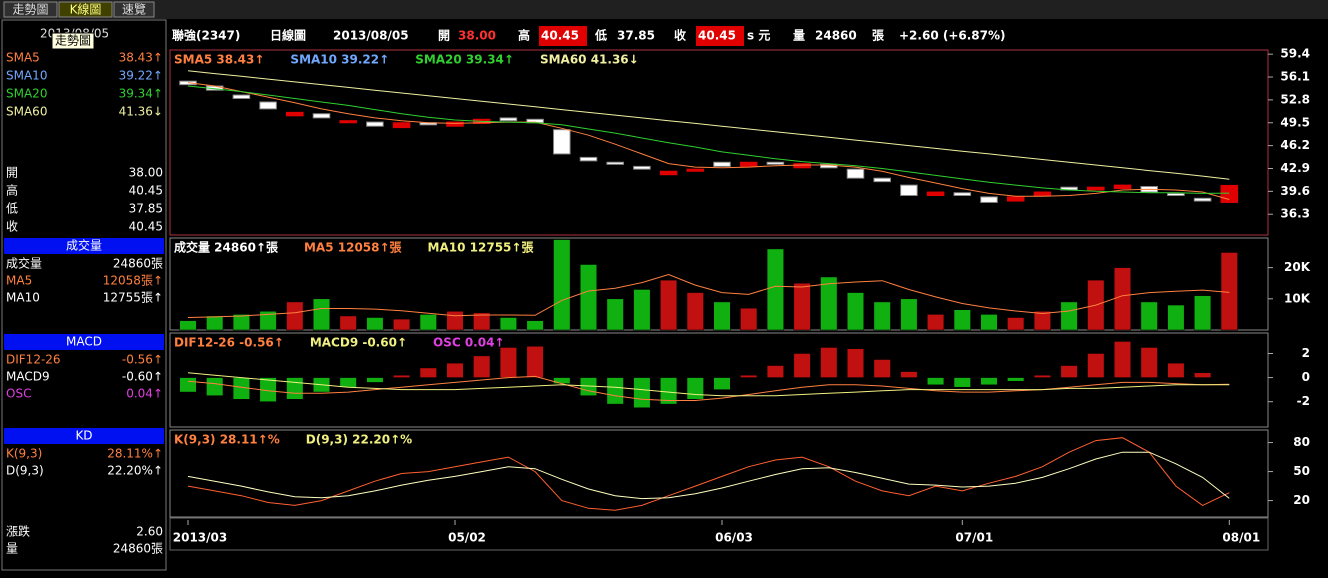 The image size is (1328, 578). What do you see at coordinates (600, 35) in the screenshot?
I see `header-low-label: 低` at bounding box center [600, 35].